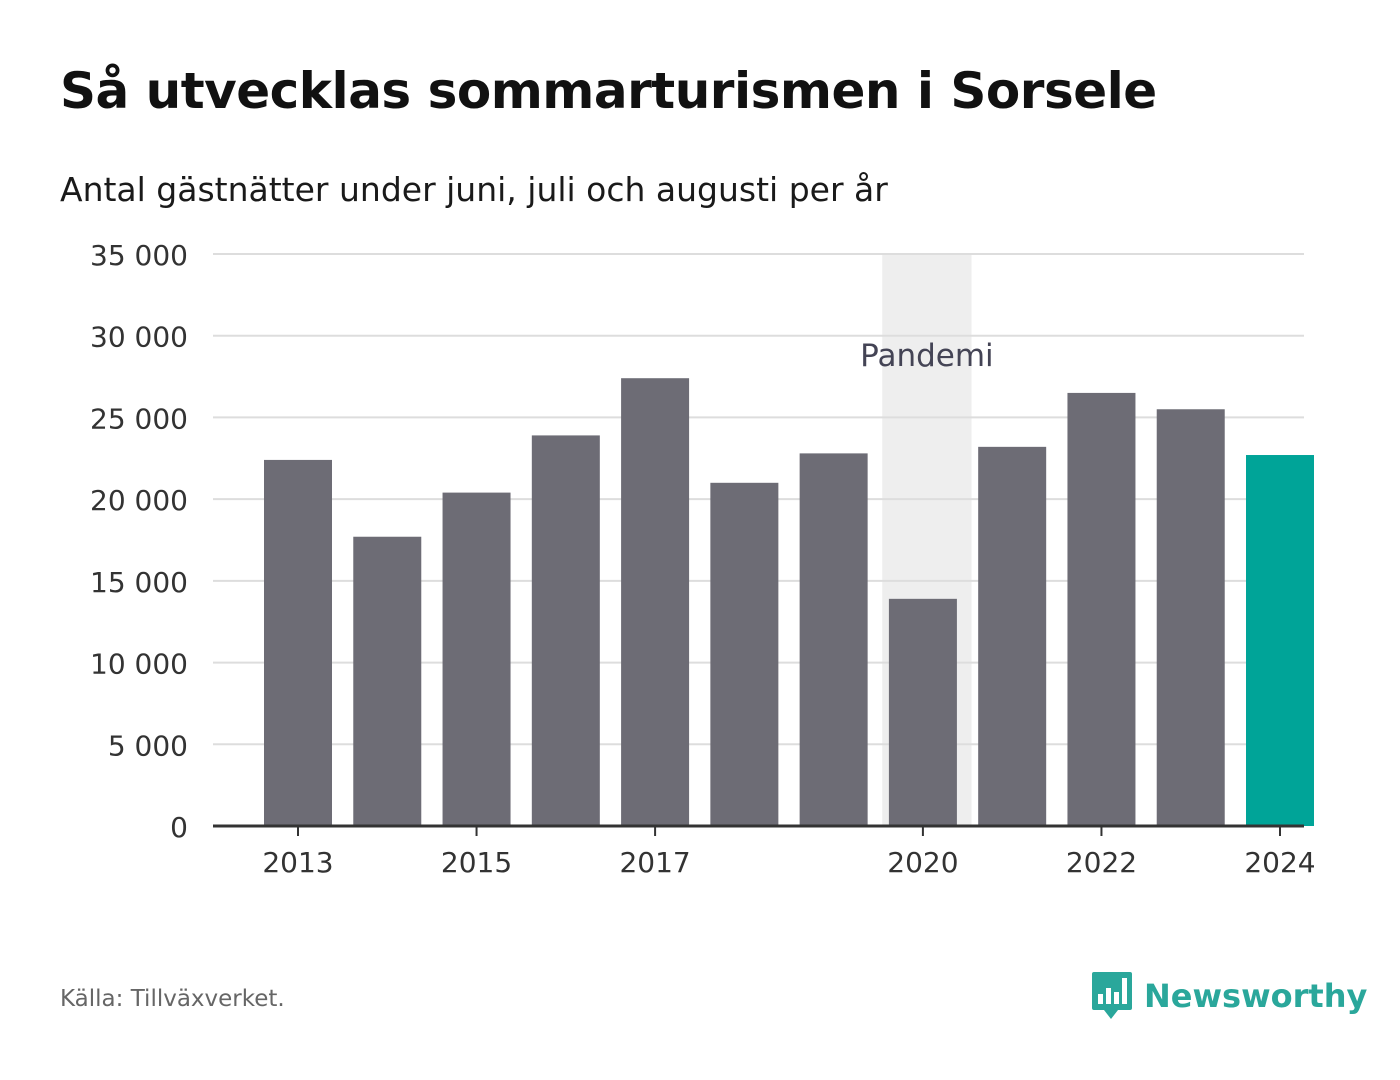 The image size is (1400, 1080). I want to click on source-note: Källa: Tillväxverket., so click(172, 999).